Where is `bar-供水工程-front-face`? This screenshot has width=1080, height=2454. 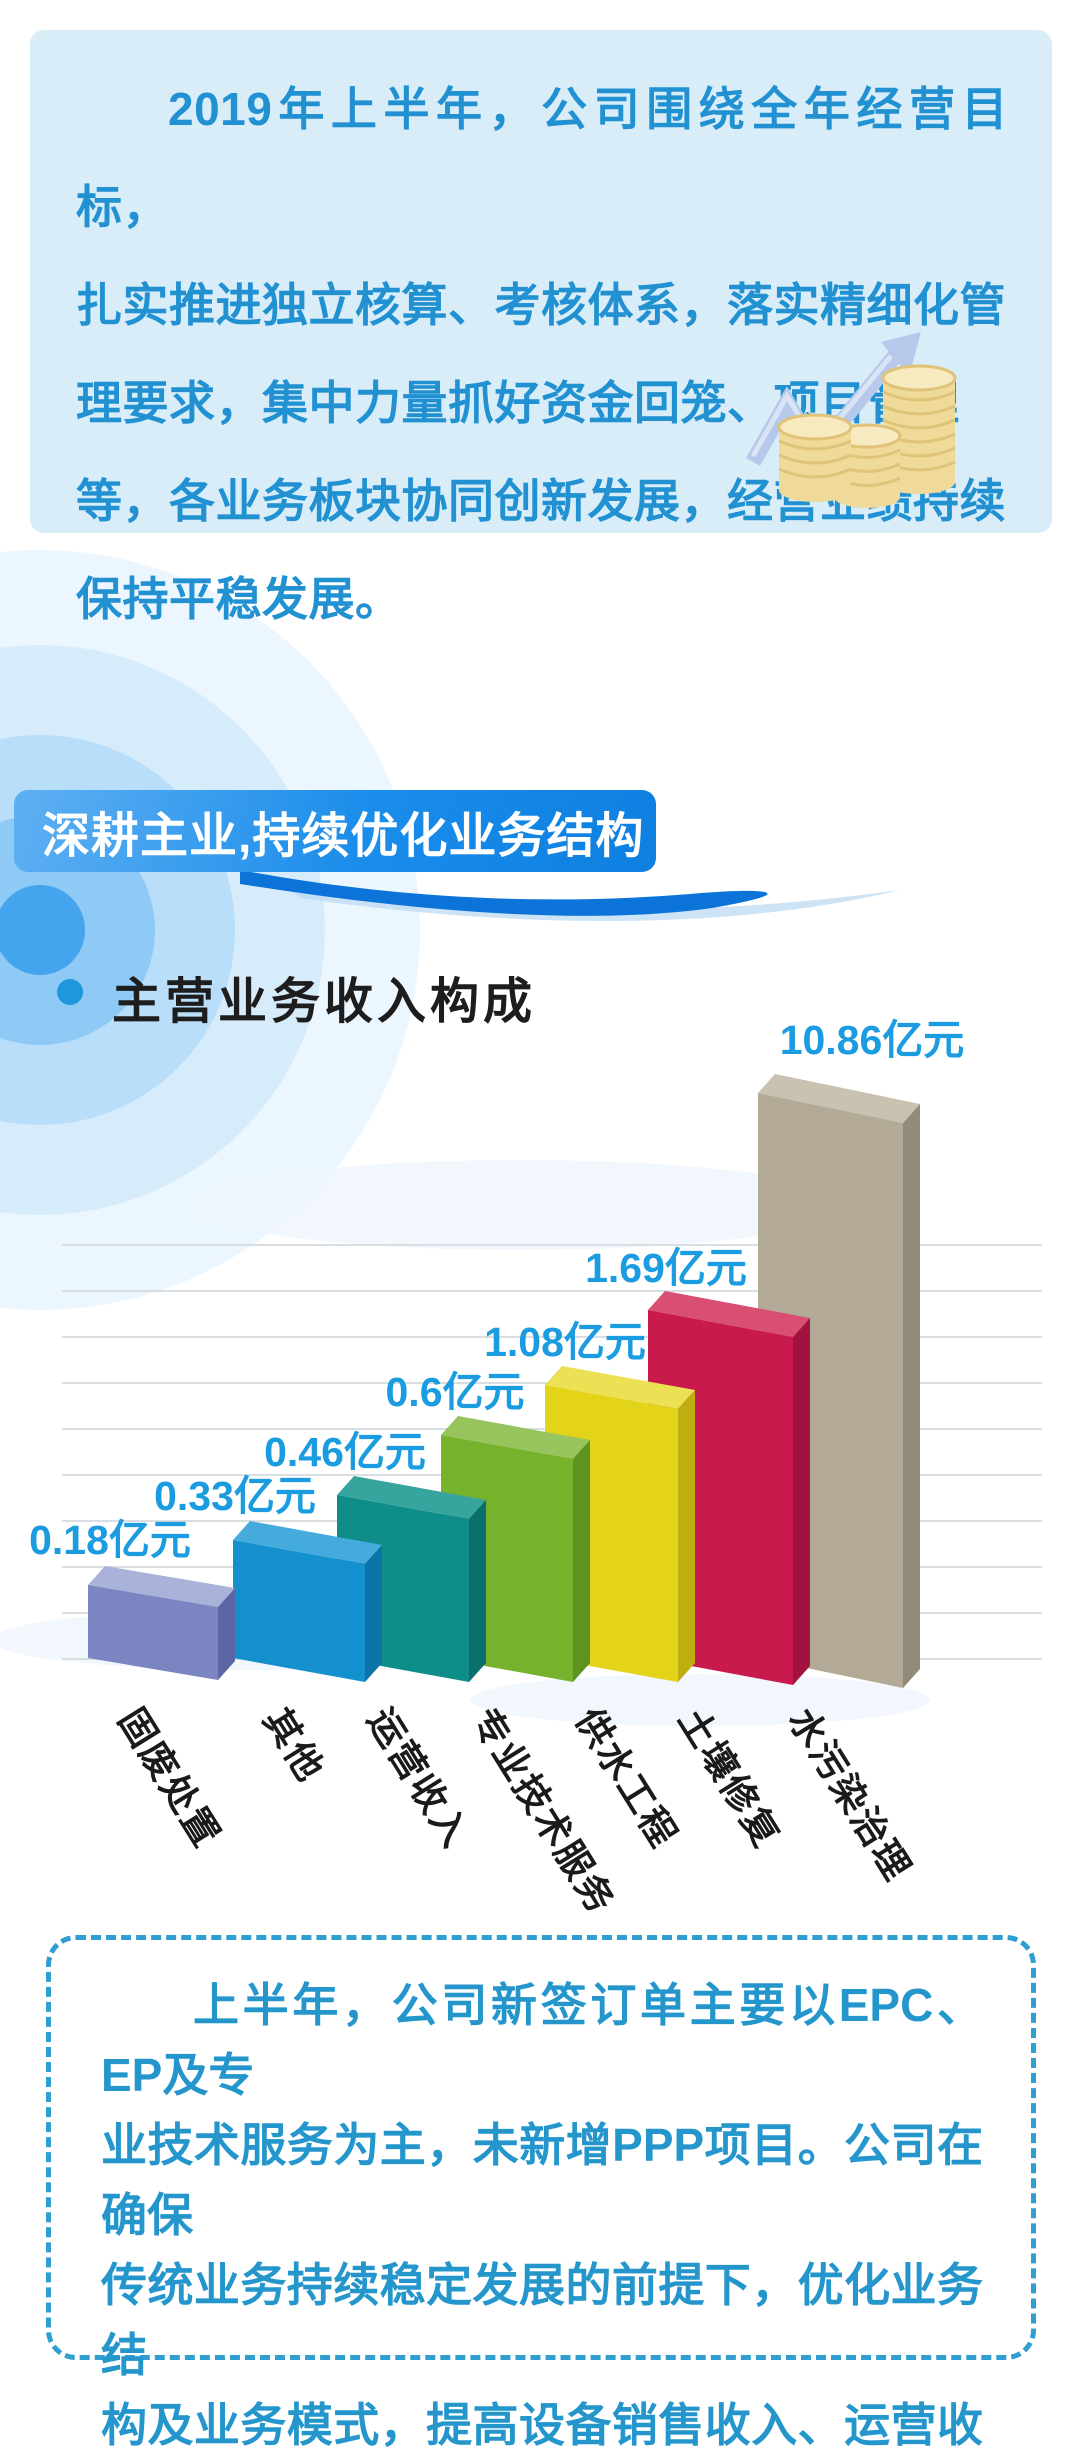
bar-供水工程-front-face is located at coordinates (611, 1533).